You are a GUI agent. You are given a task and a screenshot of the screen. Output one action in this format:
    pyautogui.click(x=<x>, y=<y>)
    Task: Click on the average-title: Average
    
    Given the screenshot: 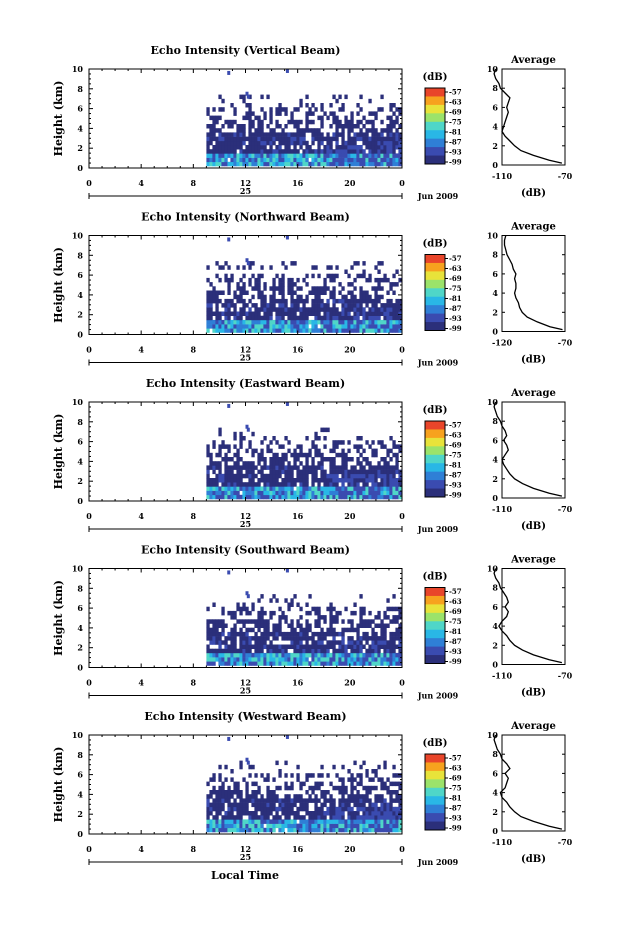 What is the action you would take?
    pyautogui.click(x=533, y=60)
    